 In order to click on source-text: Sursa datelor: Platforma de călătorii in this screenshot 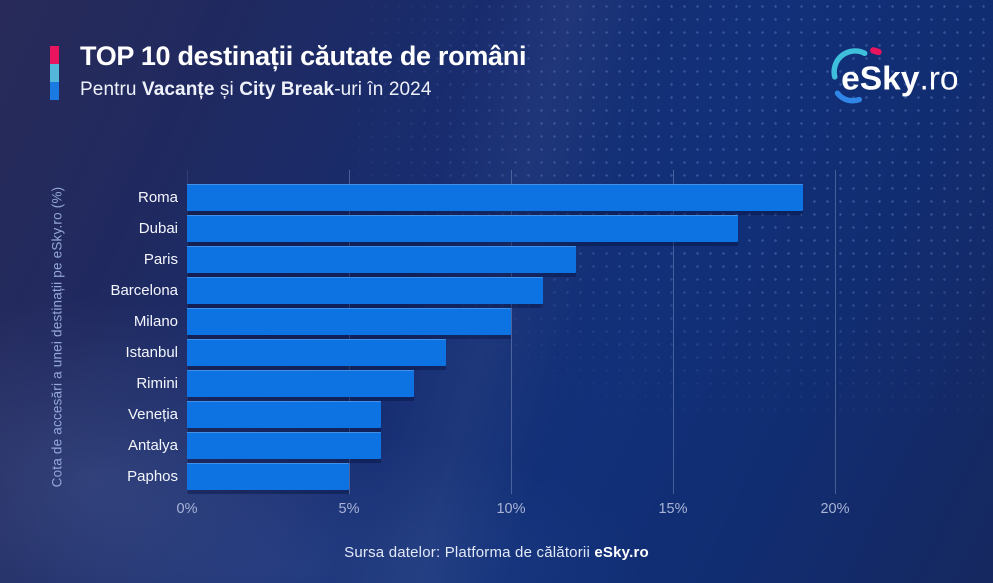, I will do `click(469, 552)`.